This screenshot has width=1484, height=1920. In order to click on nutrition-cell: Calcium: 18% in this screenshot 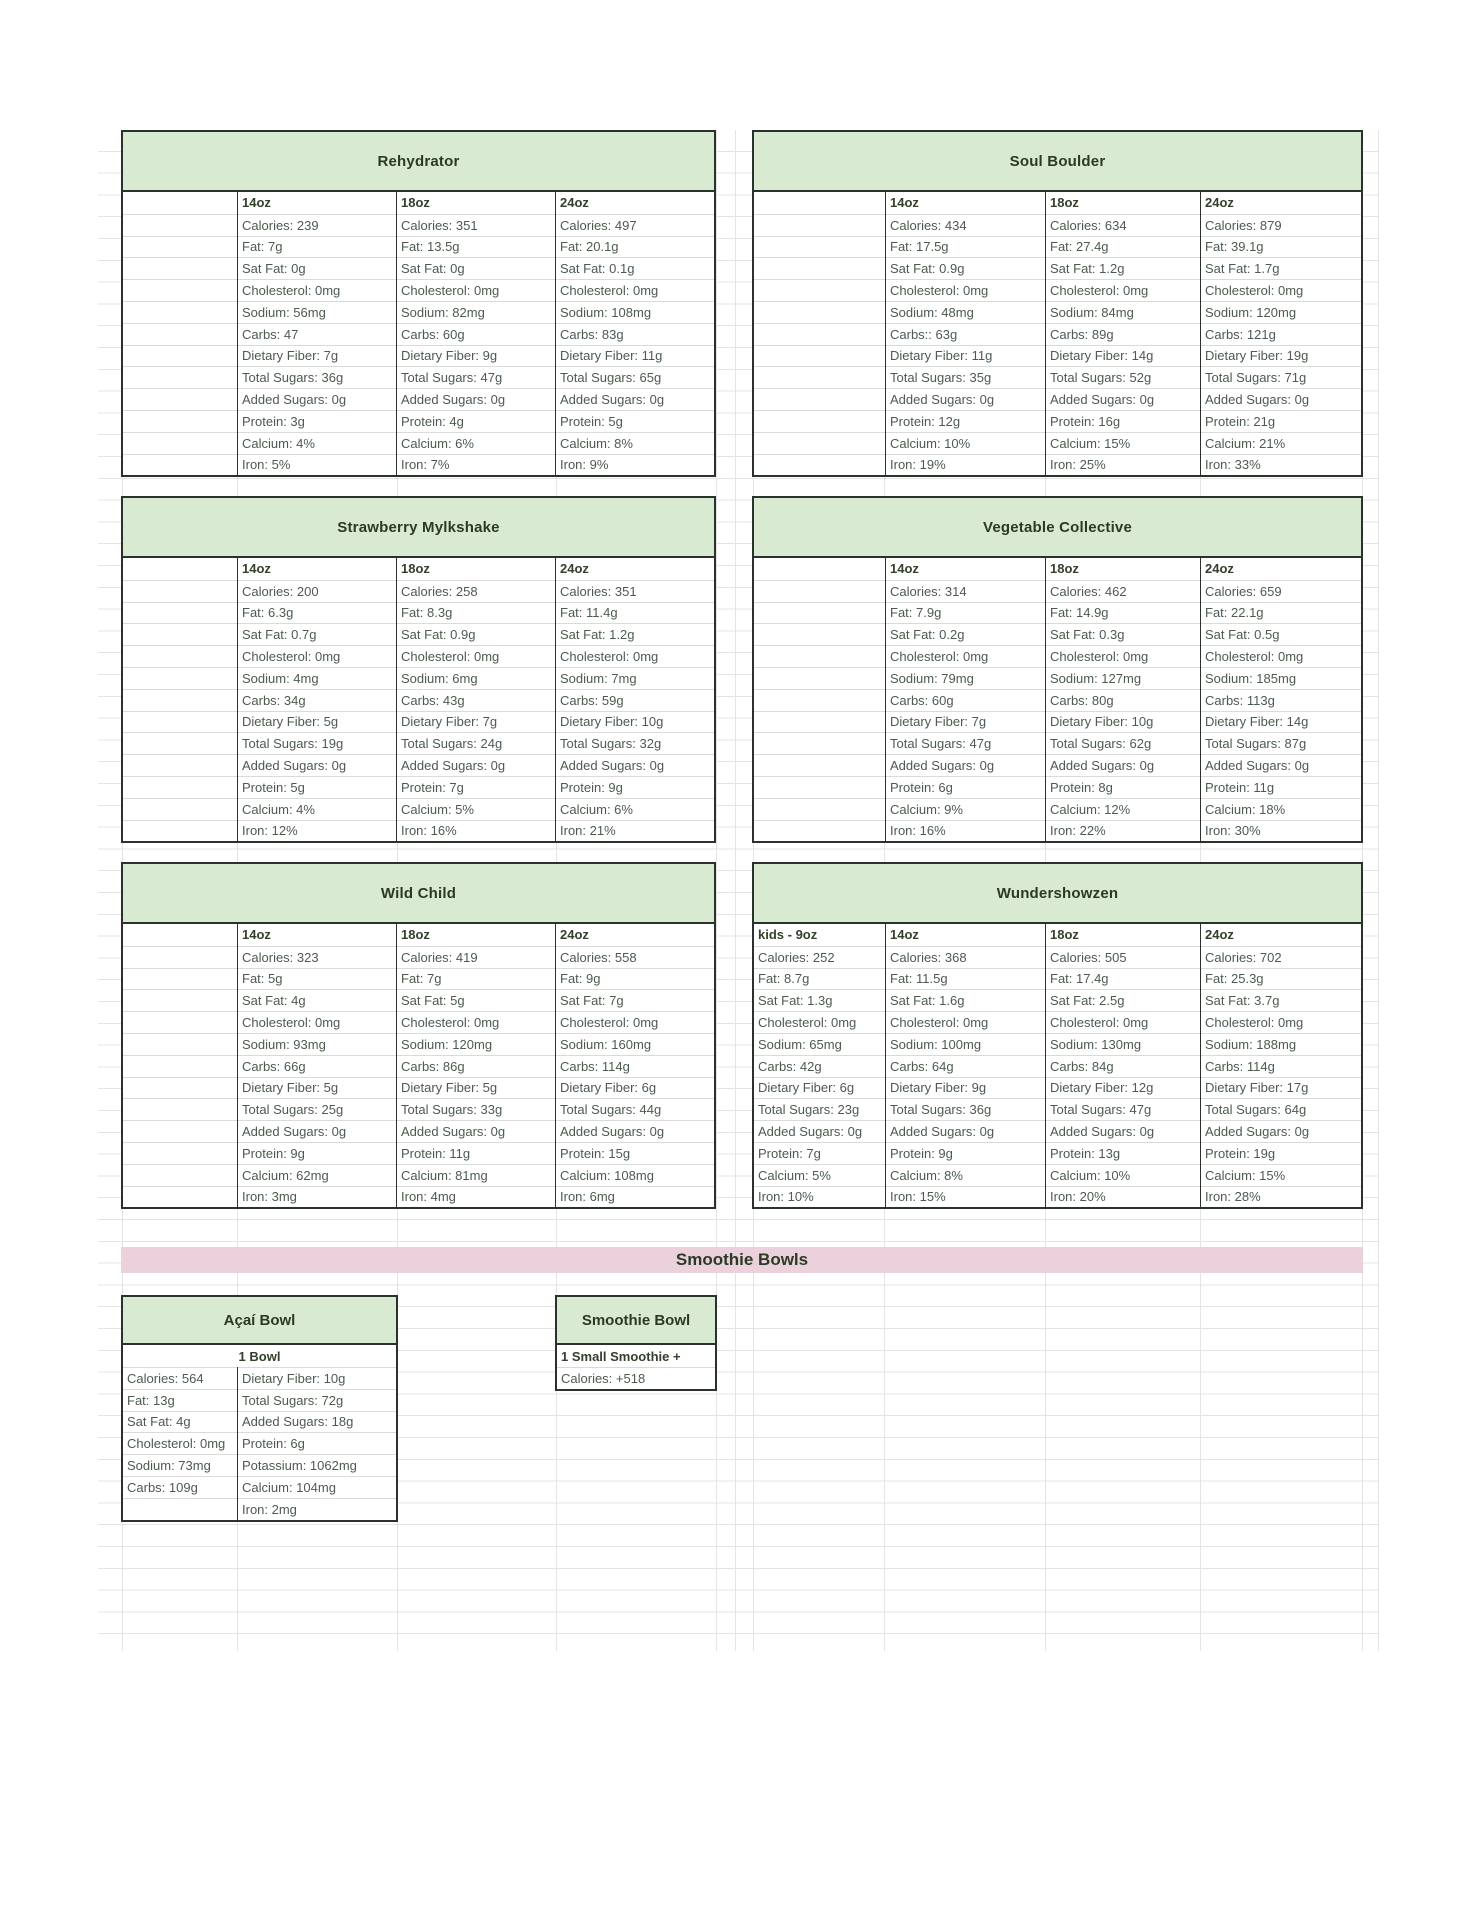, I will do `click(1281, 808)`.